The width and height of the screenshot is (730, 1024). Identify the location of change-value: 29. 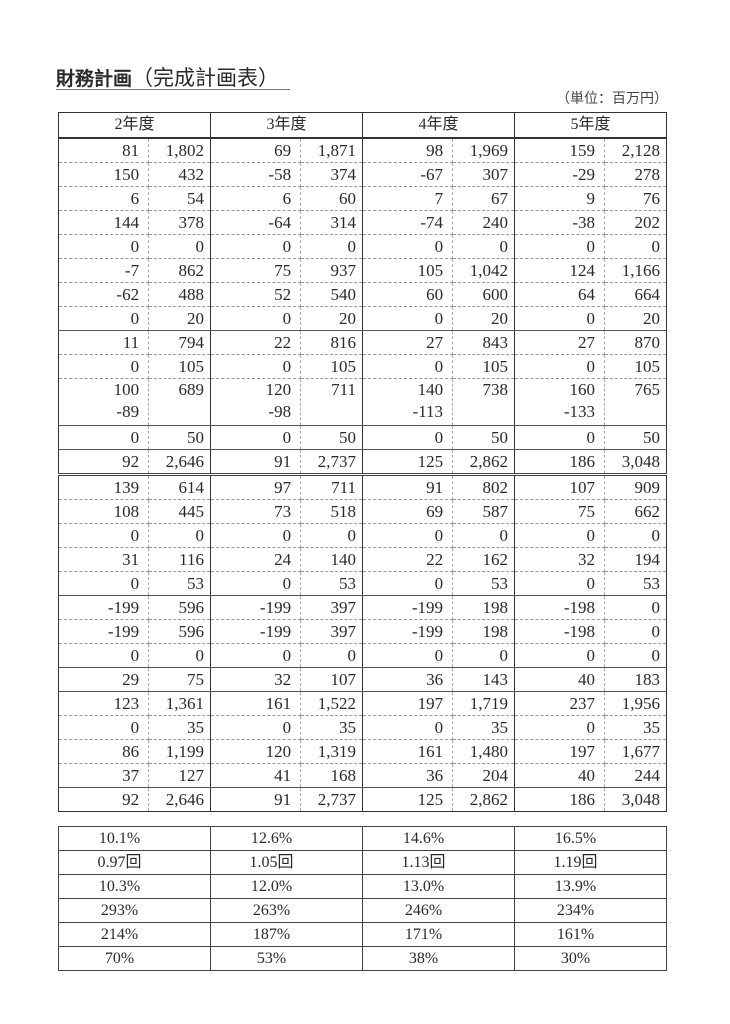
(131, 679).